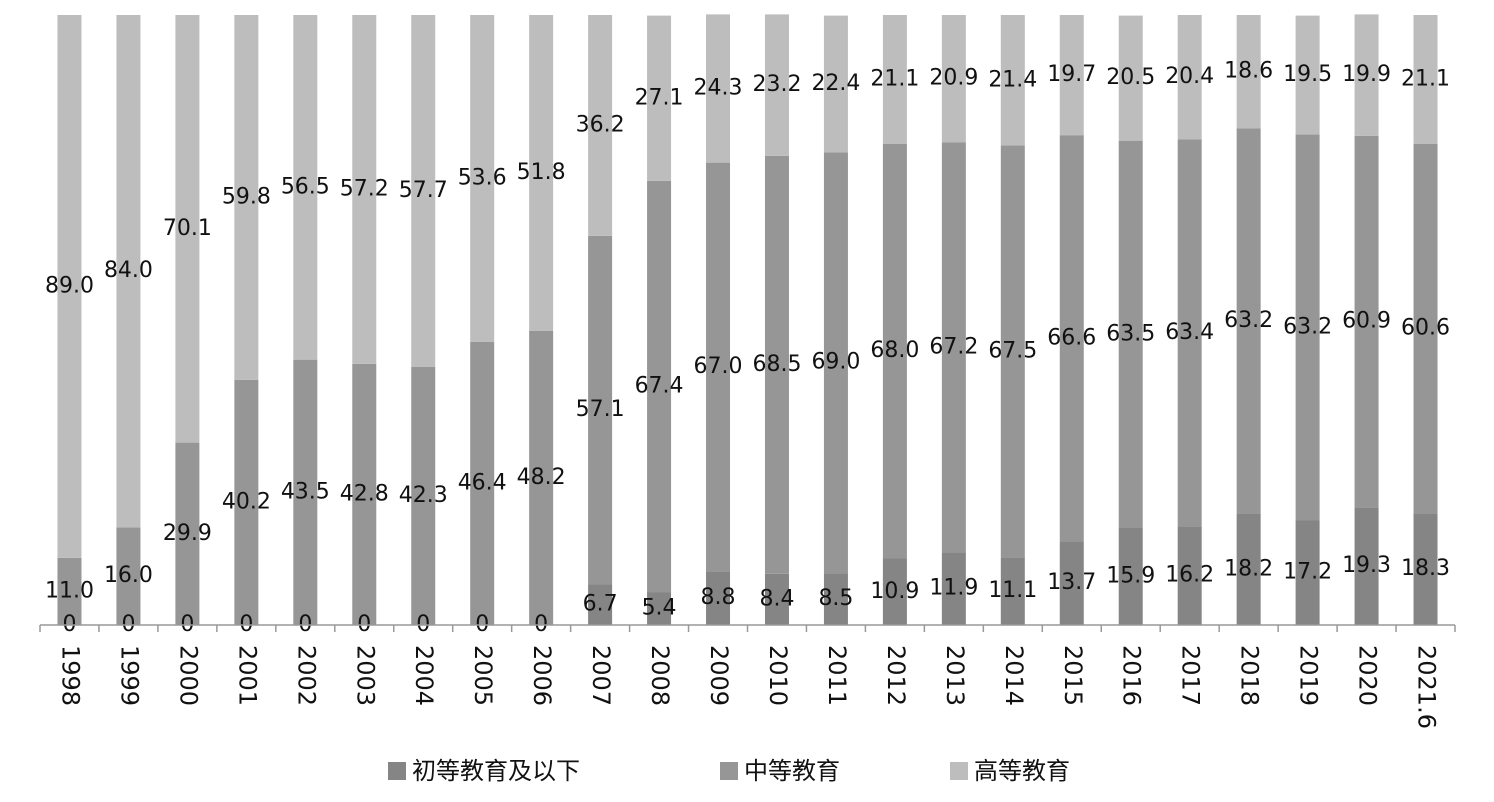 The image size is (1494, 802). What do you see at coordinates (601, 675) in the screenshot?
I see `x-tick-label: 2007` at bounding box center [601, 675].